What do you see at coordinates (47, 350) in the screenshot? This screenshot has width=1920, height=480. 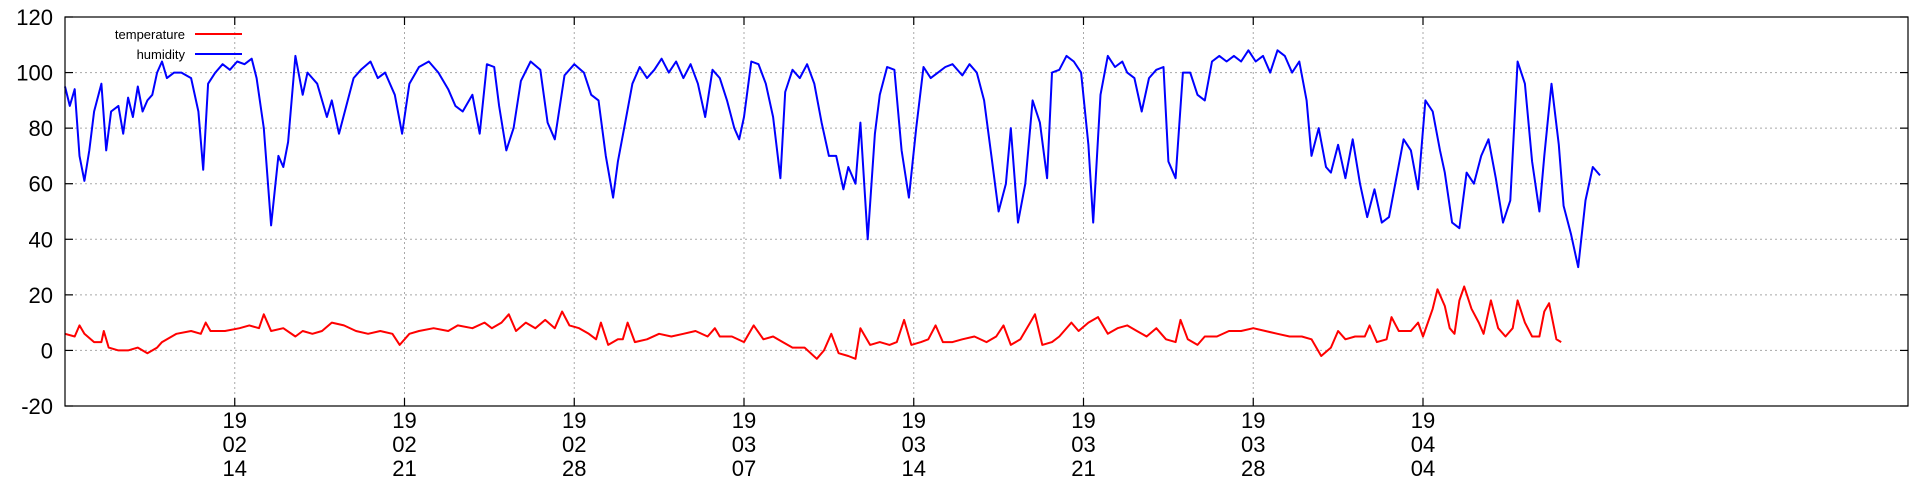 I see `y-tick-label: 0` at bounding box center [47, 350].